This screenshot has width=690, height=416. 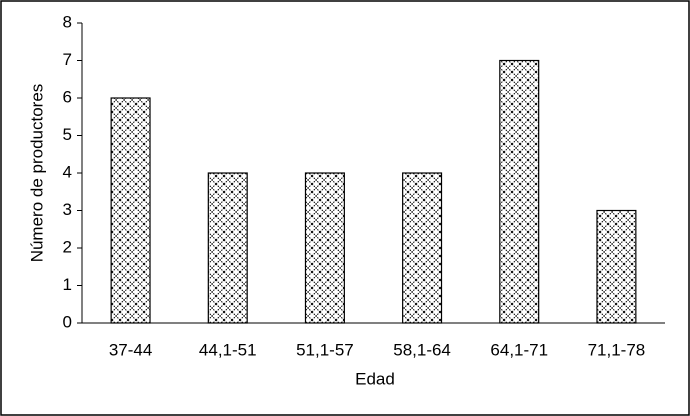 What do you see at coordinates (67, 59) in the screenshot?
I see `y-tick-label: 7` at bounding box center [67, 59].